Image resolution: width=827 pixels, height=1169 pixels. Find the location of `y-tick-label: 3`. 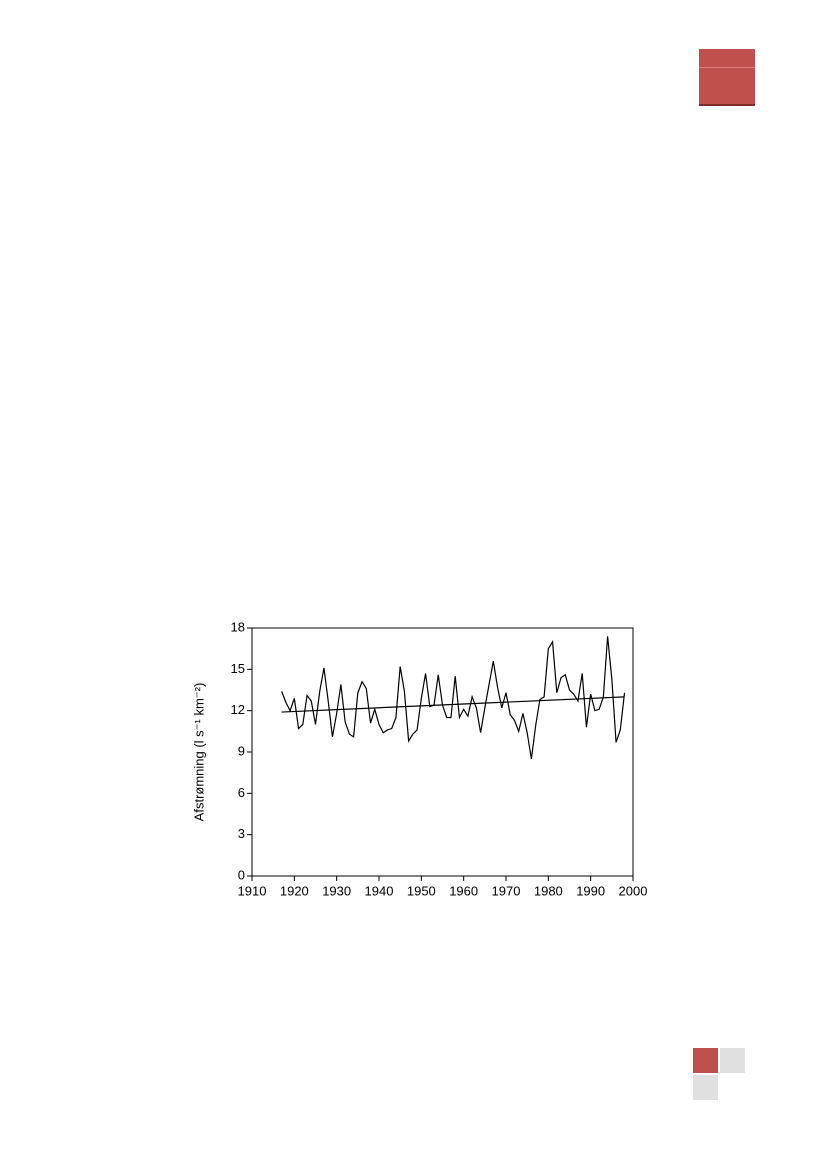

y-tick-label: 3 is located at coordinates (241, 833).